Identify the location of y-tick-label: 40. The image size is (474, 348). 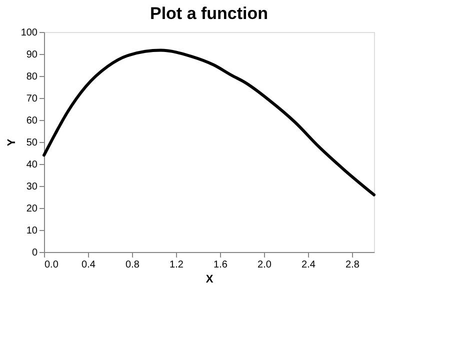
(32, 165).